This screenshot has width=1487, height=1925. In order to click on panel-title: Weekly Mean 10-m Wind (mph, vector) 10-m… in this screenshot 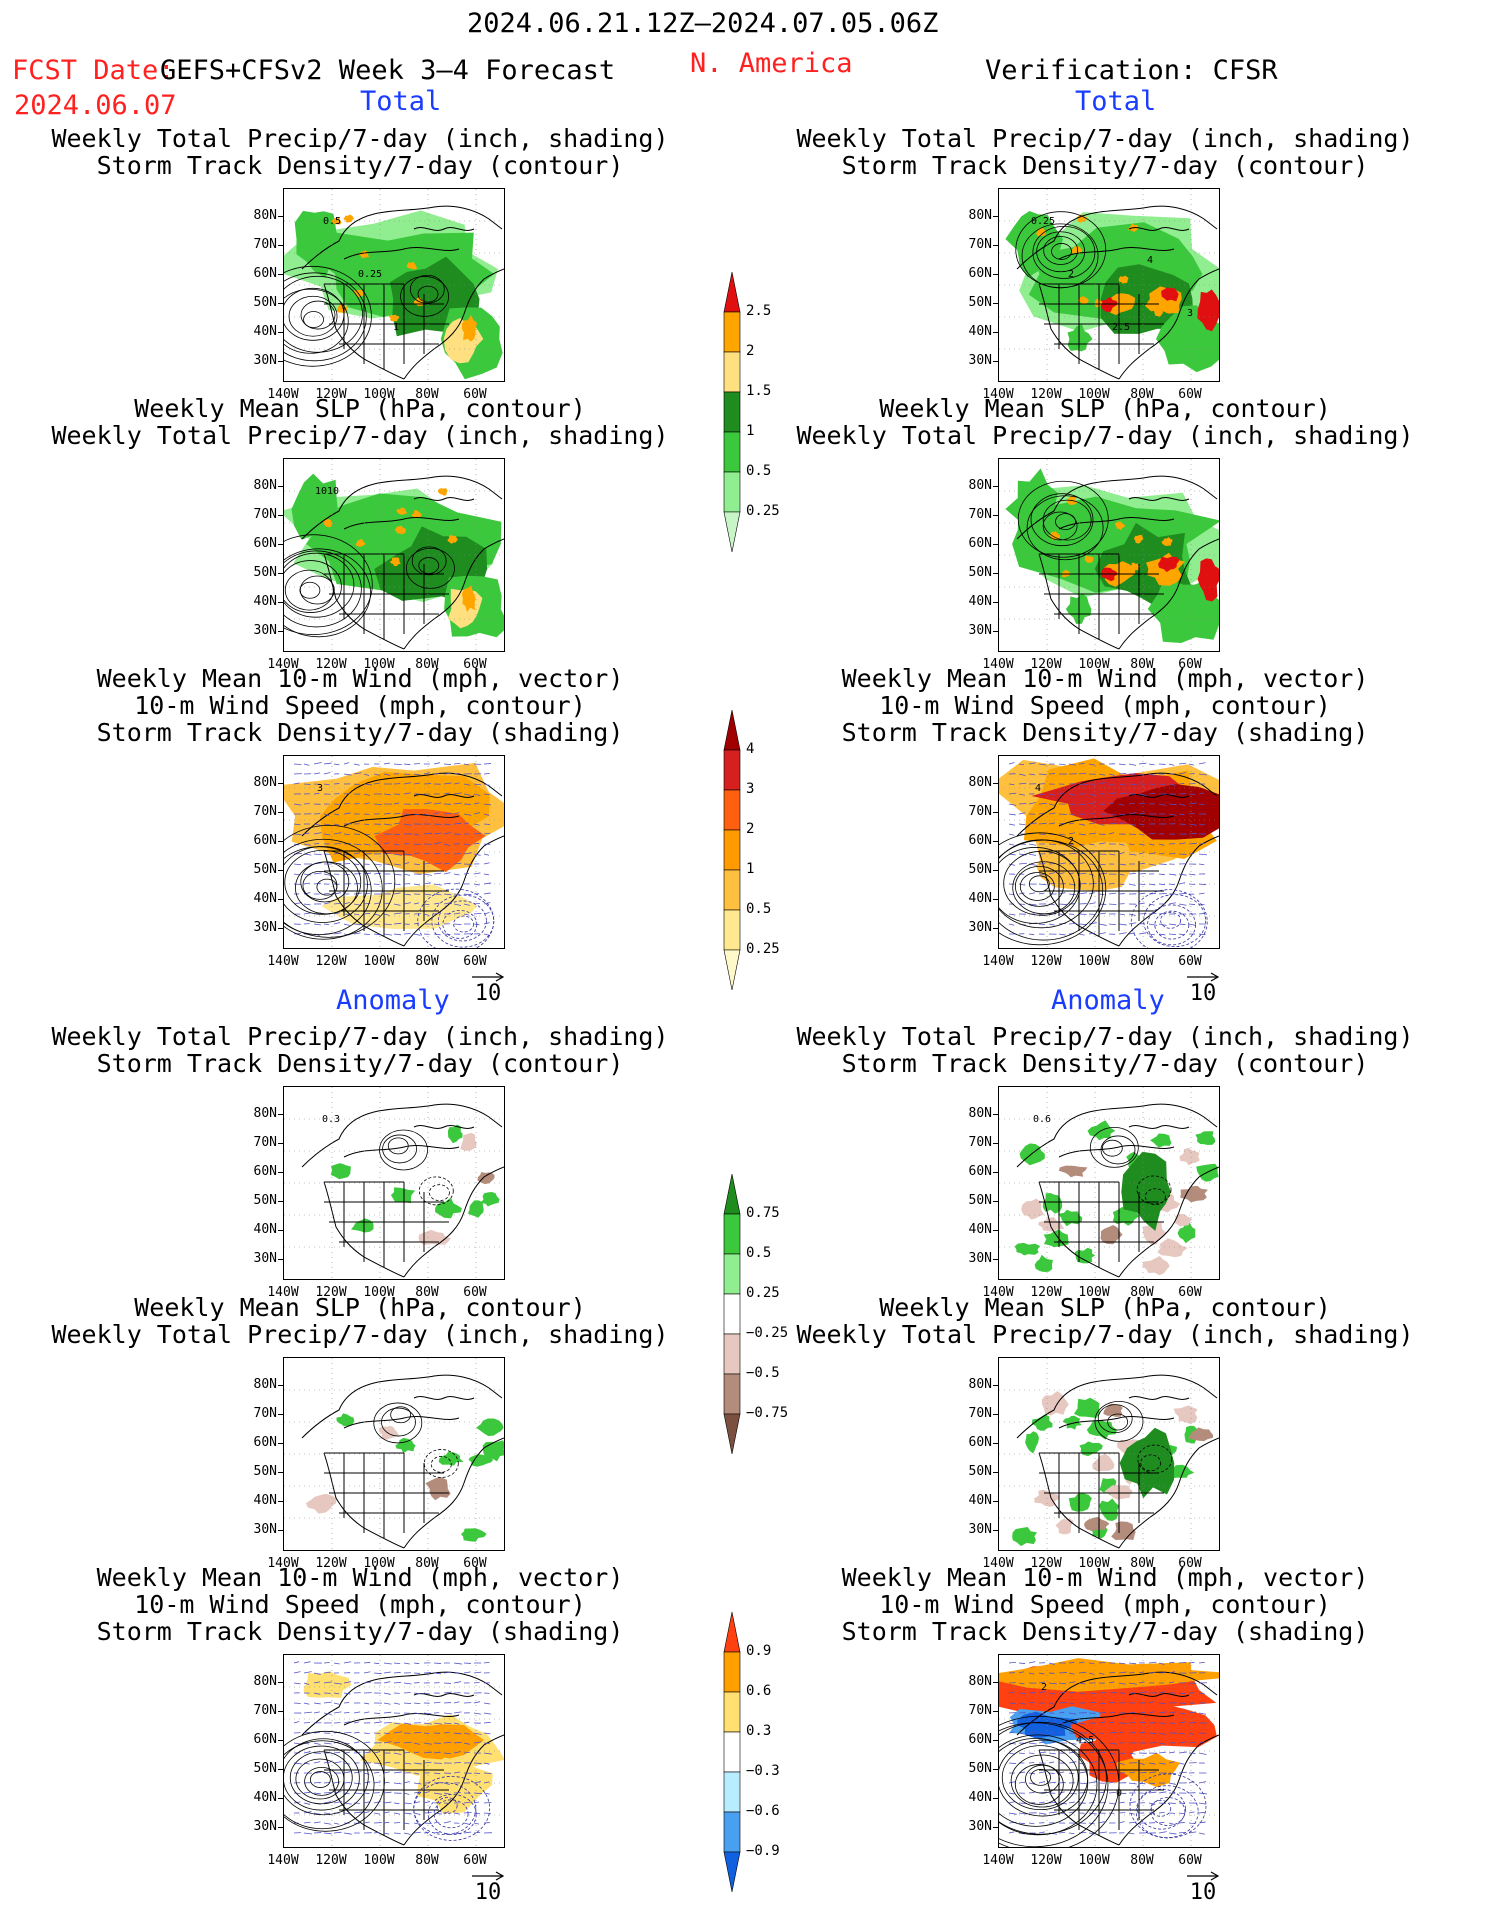, I will do `click(1105, 705)`.